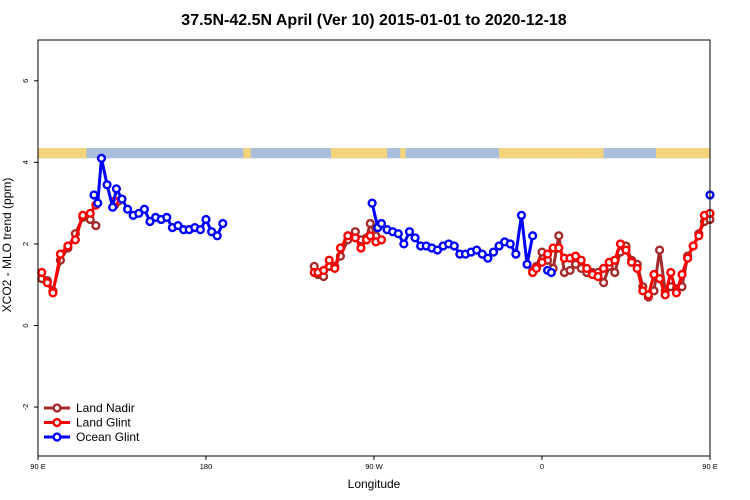 The width and height of the screenshot is (750, 500). What do you see at coordinates (103, 423) in the screenshot?
I see `legend-label: Land Glint` at bounding box center [103, 423].